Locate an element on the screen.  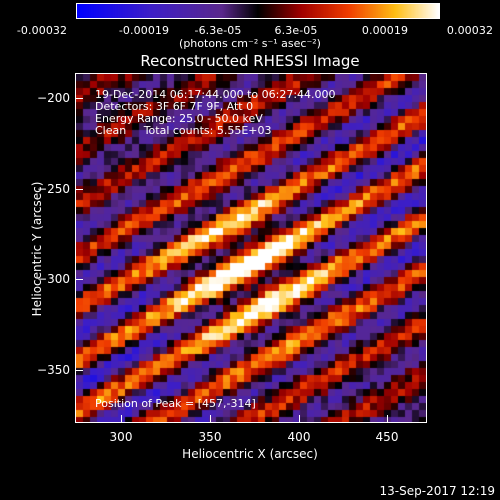
x-tick-label: 450 is located at coordinates (387, 437).